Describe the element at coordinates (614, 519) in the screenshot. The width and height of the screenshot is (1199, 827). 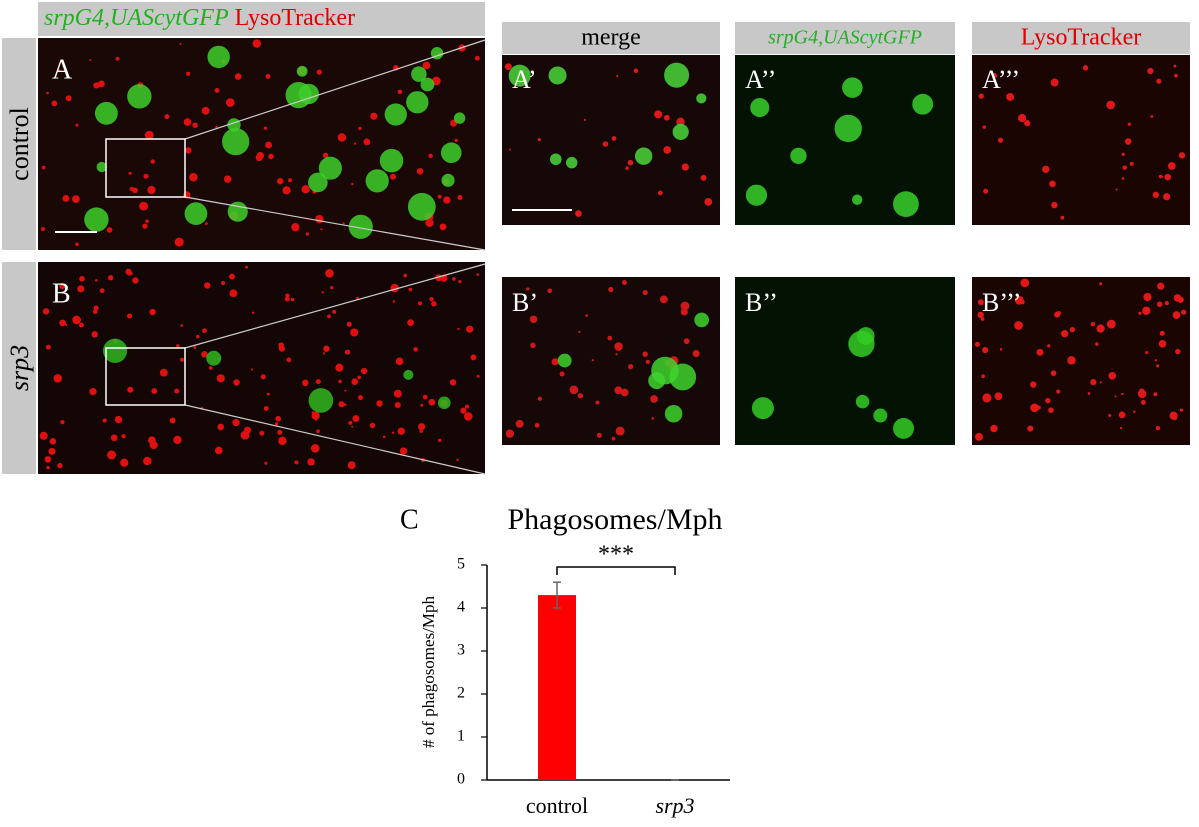
I see `chart-title: Phagosomes/Mph` at that location.